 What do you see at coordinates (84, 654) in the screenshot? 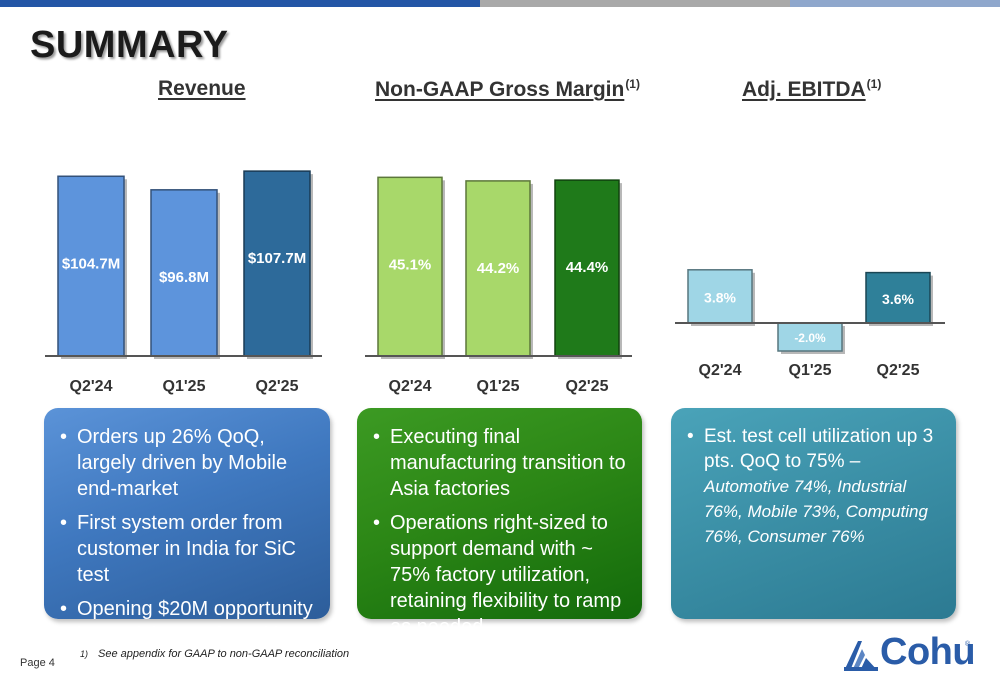
I see `footnote-number: 1)` at bounding box center [84, 654].